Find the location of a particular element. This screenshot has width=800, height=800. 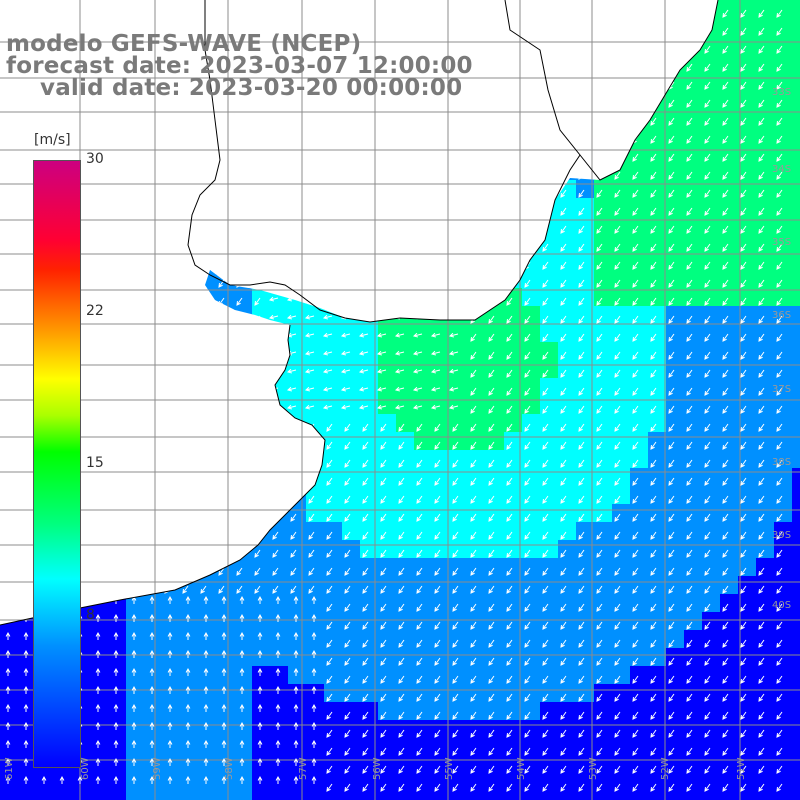

lon-label: 60W is located at coordinates (85, 768).